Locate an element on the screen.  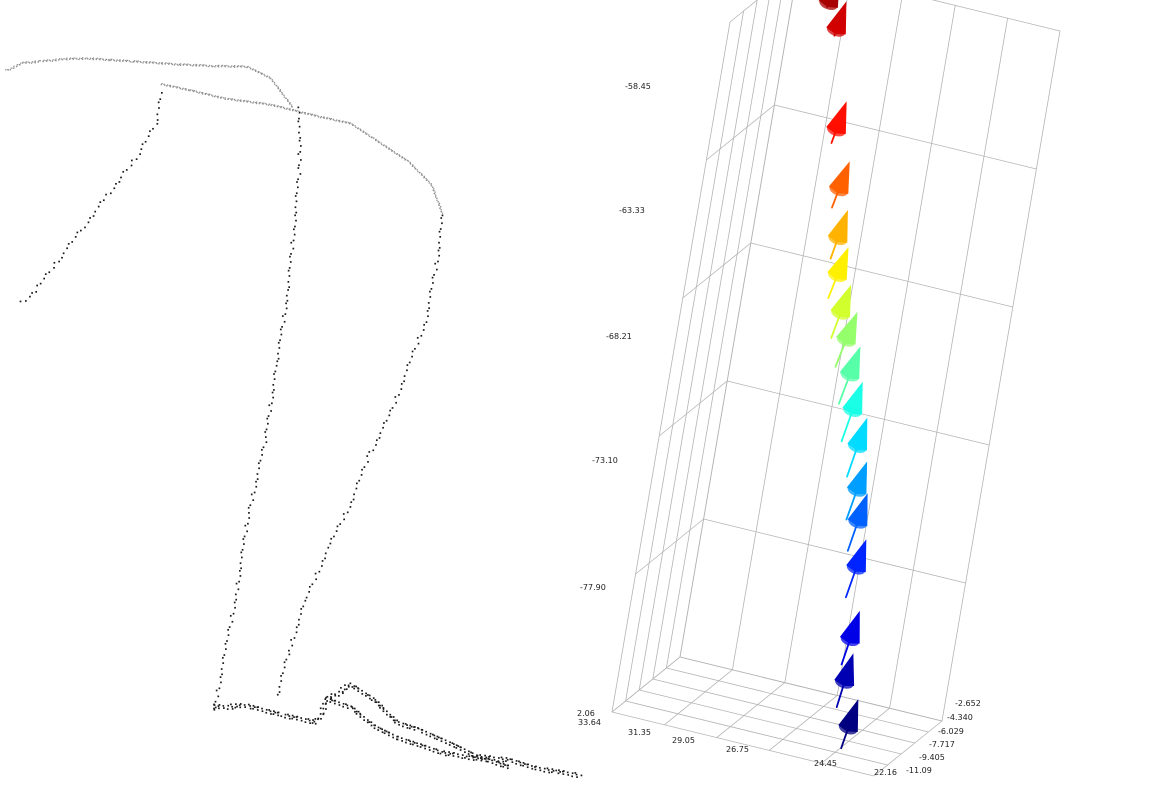
quiver-arrow is located at coordinates (846, 339).